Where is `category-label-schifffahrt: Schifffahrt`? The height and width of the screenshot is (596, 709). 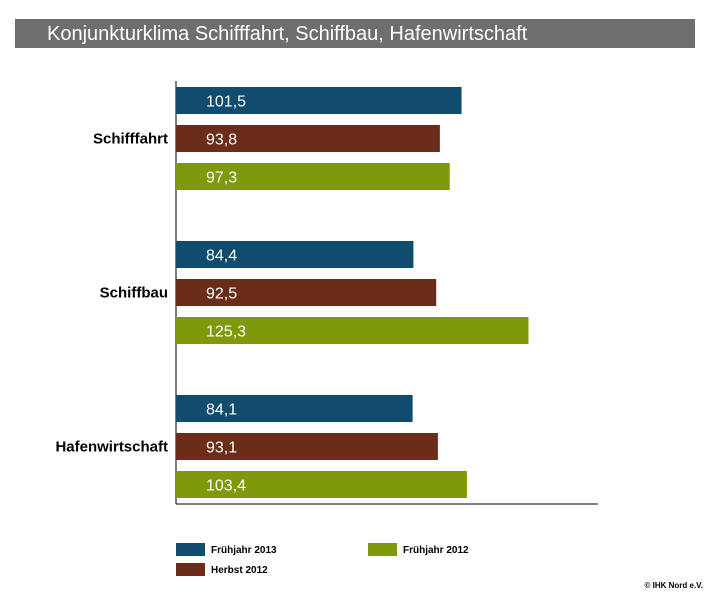 category-label-schifffahrt: Schifffahrt is located at coordinates (130, 139).